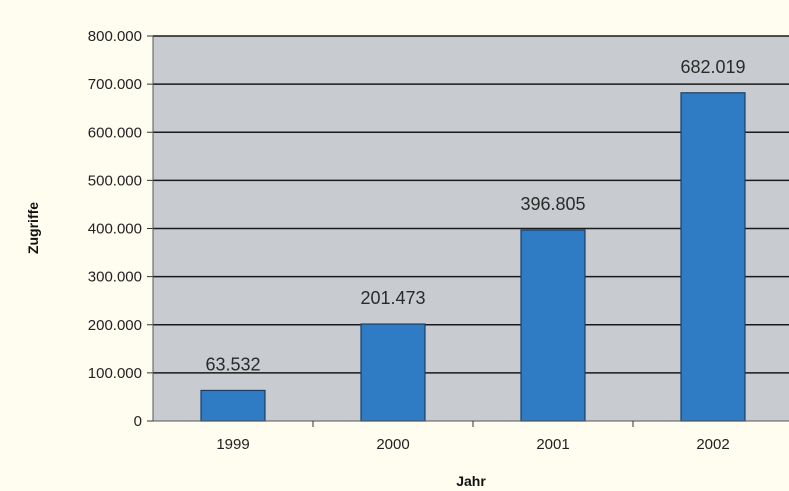  Describe the element at coordinates (115, 84) in the screenshot. I see `y-tick-label: 700.000` at that location.